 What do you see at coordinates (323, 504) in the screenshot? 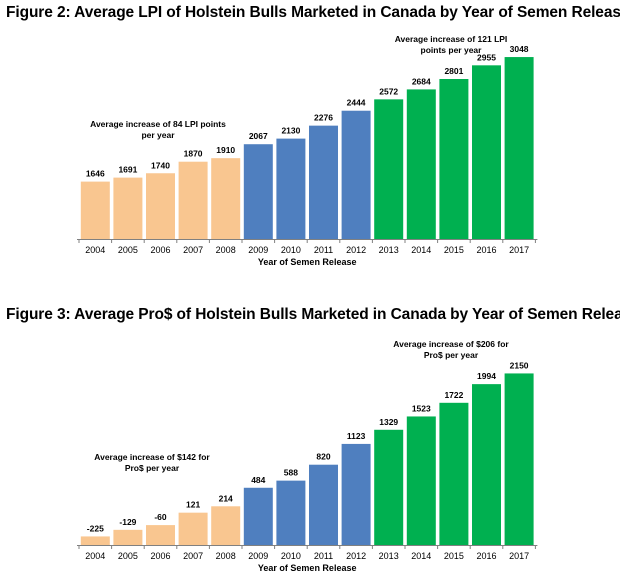
I see `fig3-bar-2011` at bounding box center [323, 504].